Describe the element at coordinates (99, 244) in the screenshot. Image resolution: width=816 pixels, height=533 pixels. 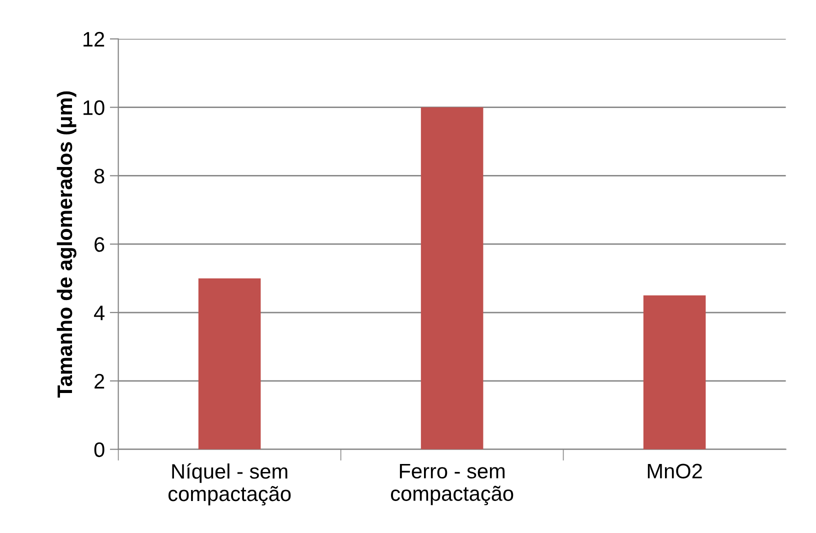
I see `y-tick-label: 6` at that location.